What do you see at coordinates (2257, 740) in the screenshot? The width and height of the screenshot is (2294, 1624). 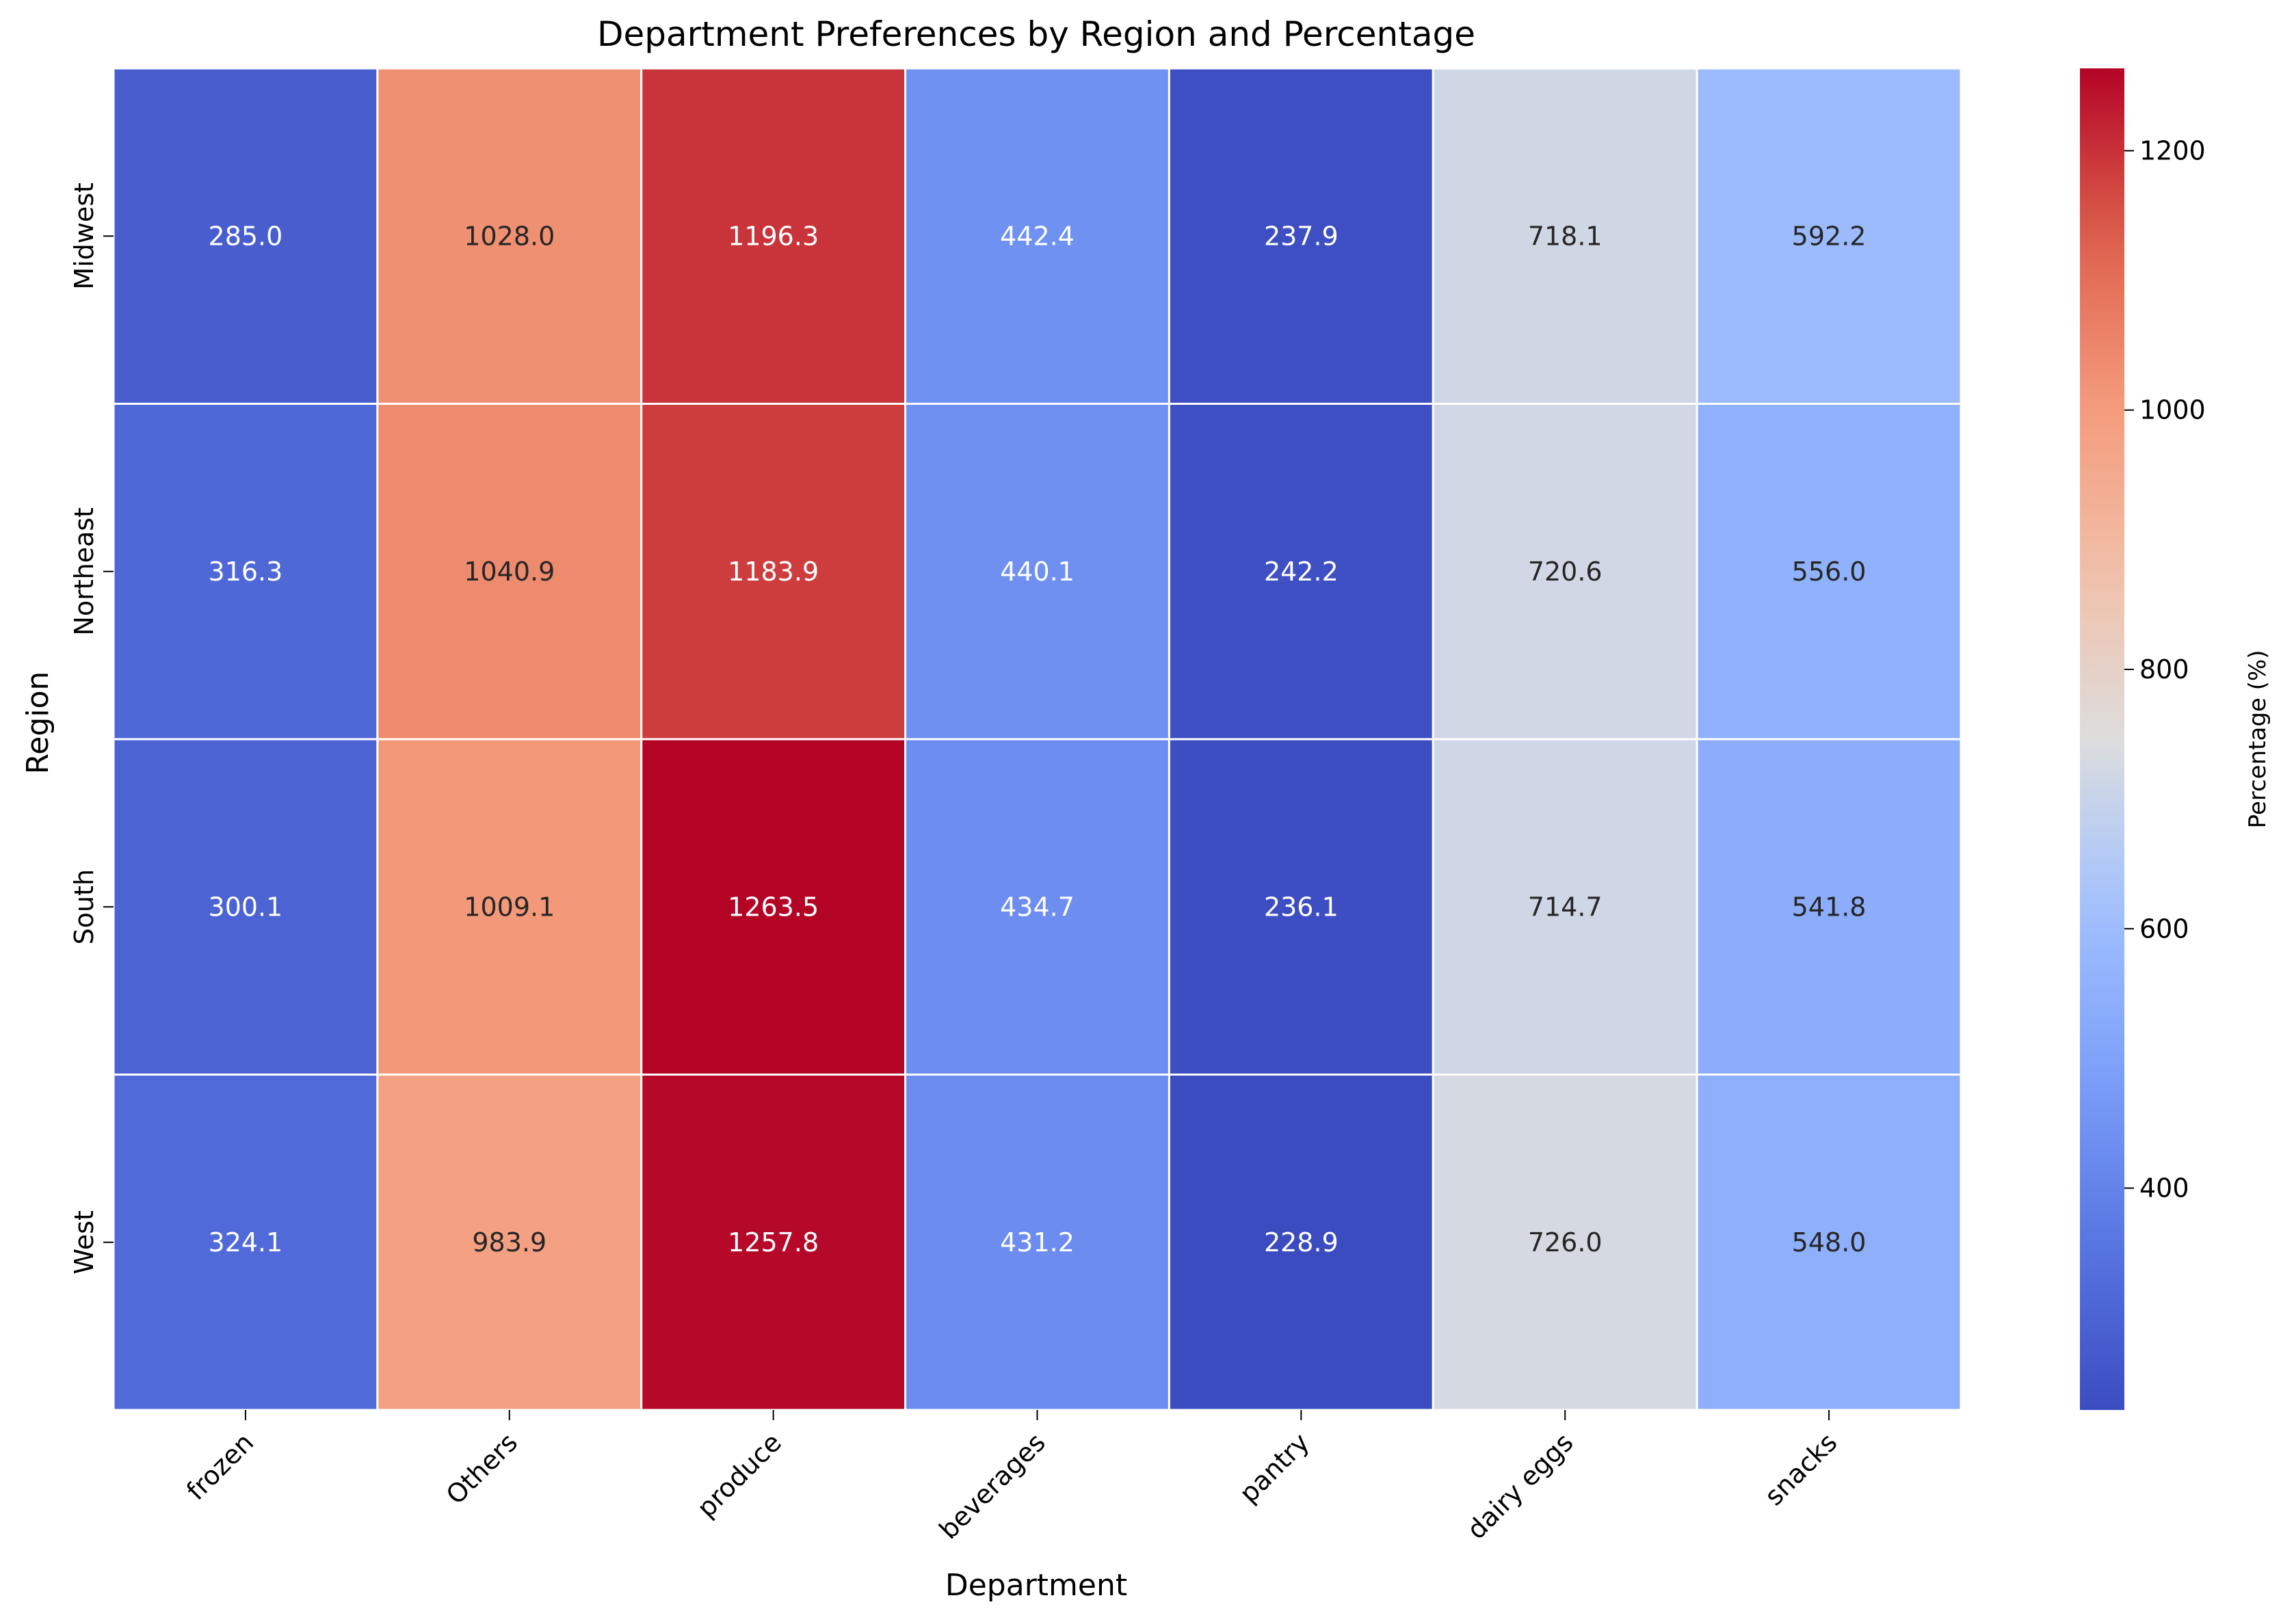 I see `colorbar-label: Percentage (%)` at bounding box center [2257, 740].